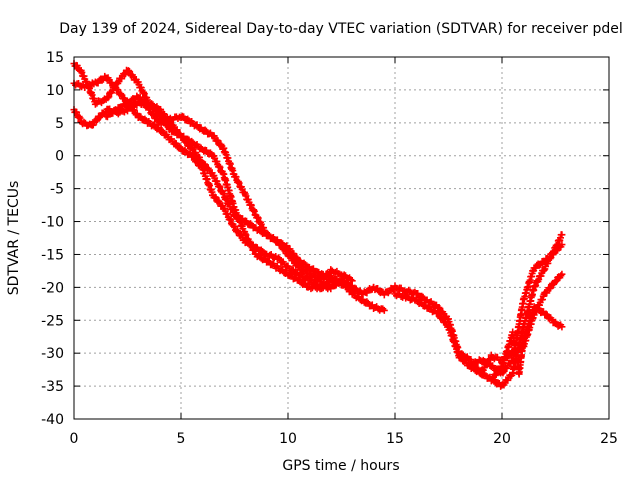  What do you see at coordinates (340, 466) in the screenshot?
I see `x-axis-label: GPS time / hours` at bounding box center [340, 466].